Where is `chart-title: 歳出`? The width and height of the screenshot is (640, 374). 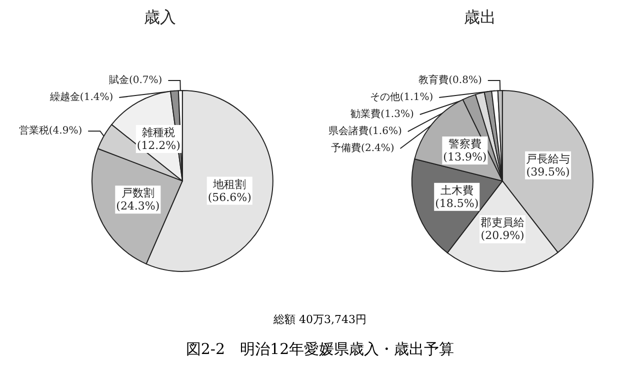
chart-title: 歳出 is located at coordinates (480, 17).